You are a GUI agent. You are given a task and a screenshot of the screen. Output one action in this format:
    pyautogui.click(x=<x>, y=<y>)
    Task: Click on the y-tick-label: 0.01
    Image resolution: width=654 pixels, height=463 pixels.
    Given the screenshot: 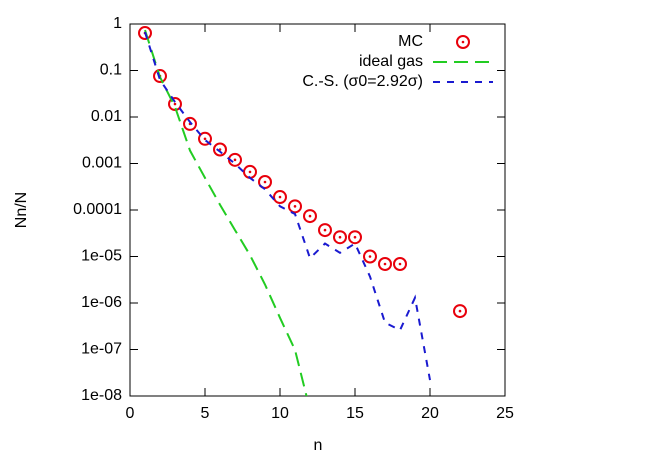 What is the action you would take?
    pyautogui.click(x=106, y=116)
    